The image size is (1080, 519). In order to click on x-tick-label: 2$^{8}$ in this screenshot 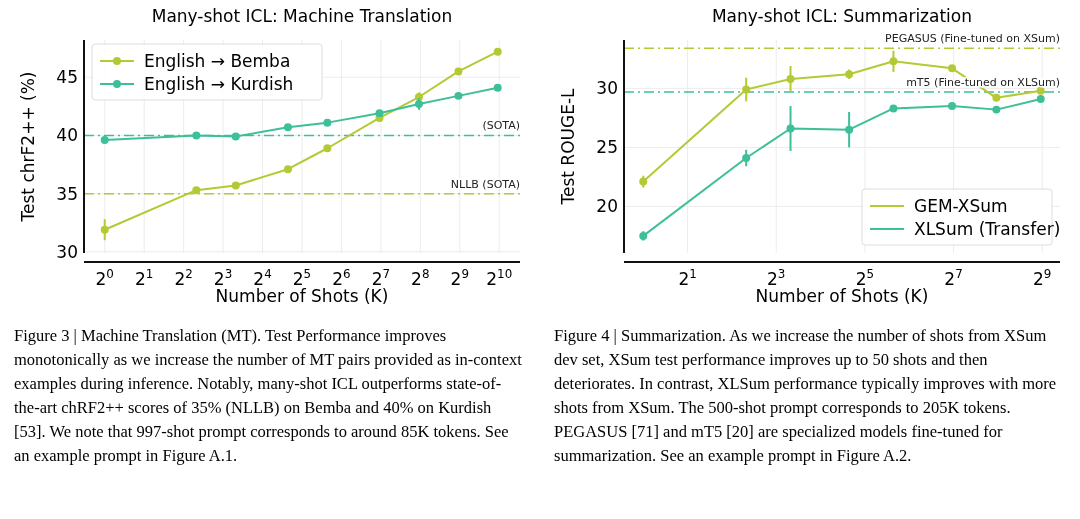, I will do `click(420, 278)`.